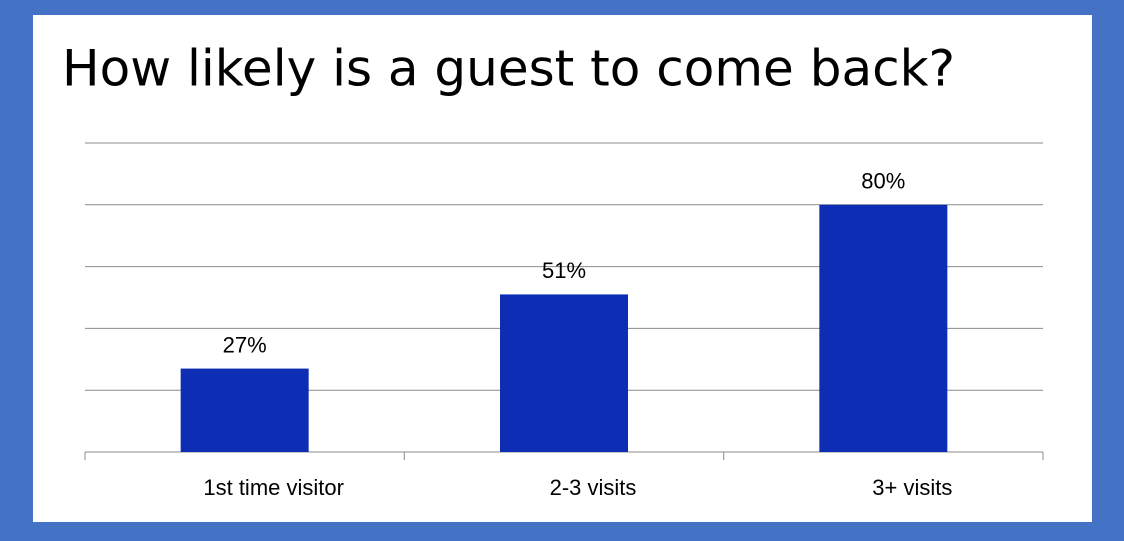 Image resolution: width=1124 pixels, height=541 pixels. Describe the element at coordinates (273, 487) in the screenshot. I see `x-tick-label: 1st time visitor` at that location.